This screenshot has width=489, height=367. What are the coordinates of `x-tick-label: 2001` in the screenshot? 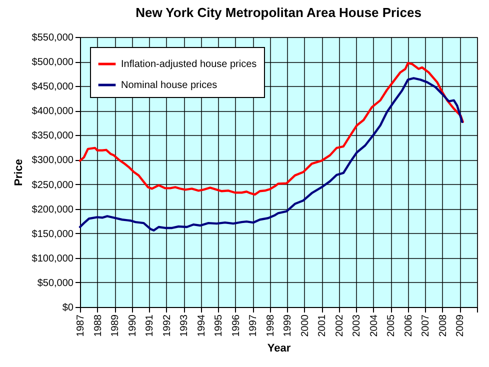 It's located at (322, 325).